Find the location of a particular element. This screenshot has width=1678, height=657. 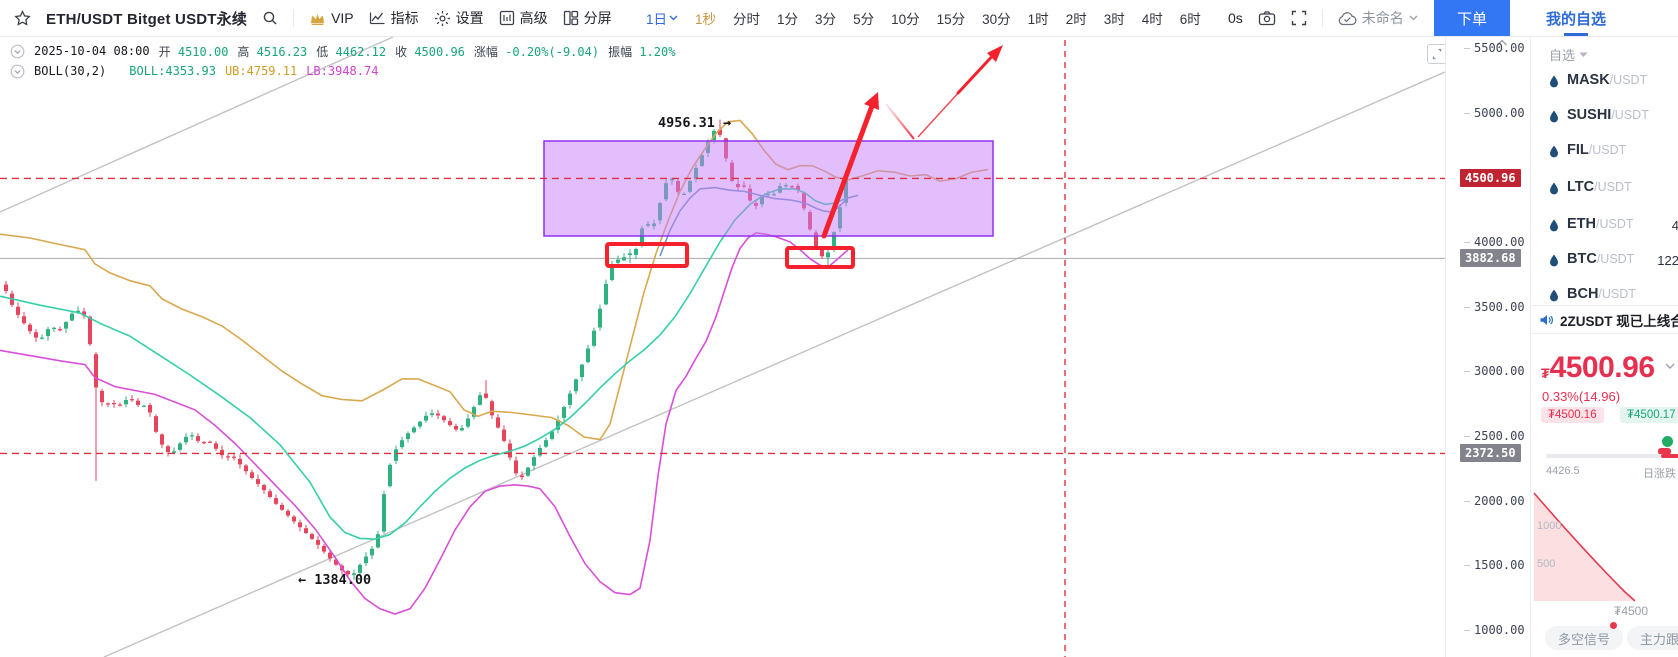

token-symbol: SUSHI/USDT is located at coordinates (1608, 115).